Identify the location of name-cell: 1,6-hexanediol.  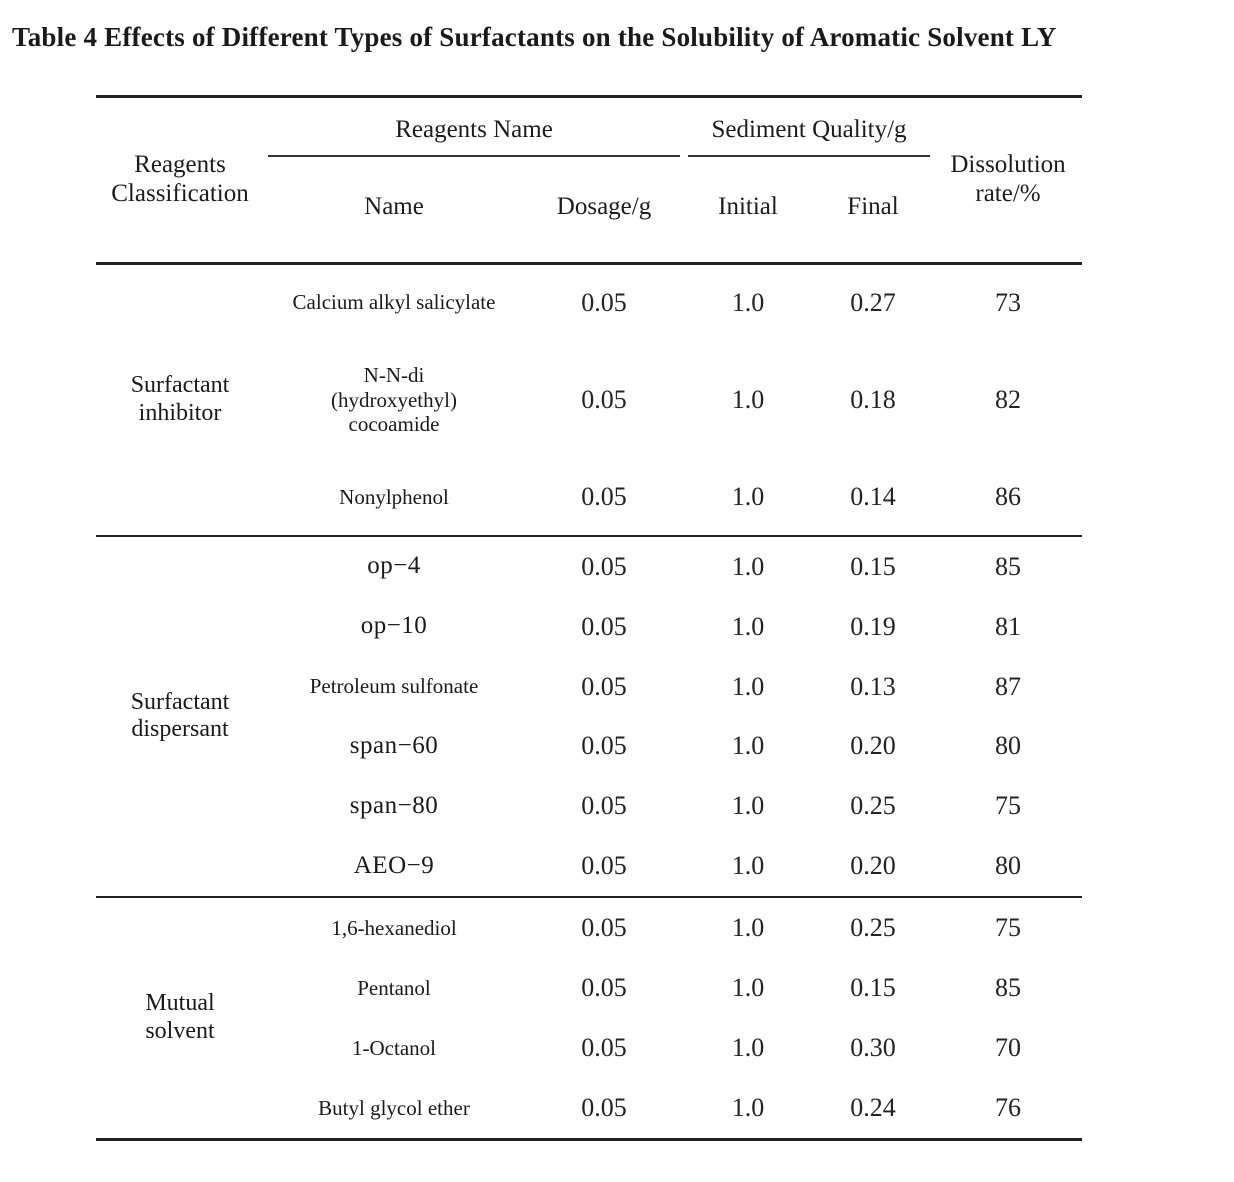
(394, 927).